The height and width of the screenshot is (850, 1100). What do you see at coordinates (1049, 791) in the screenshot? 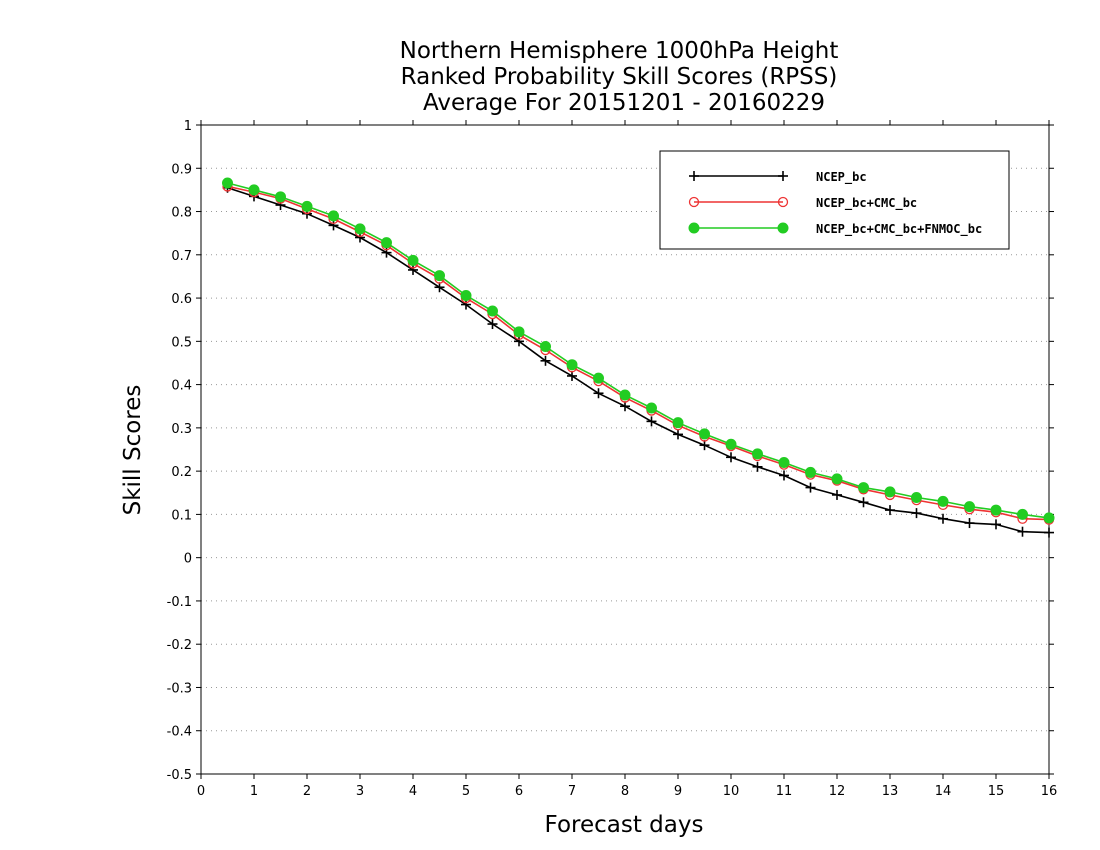
I see `x-tick-label: 16` at bounding box center [1049, 791].